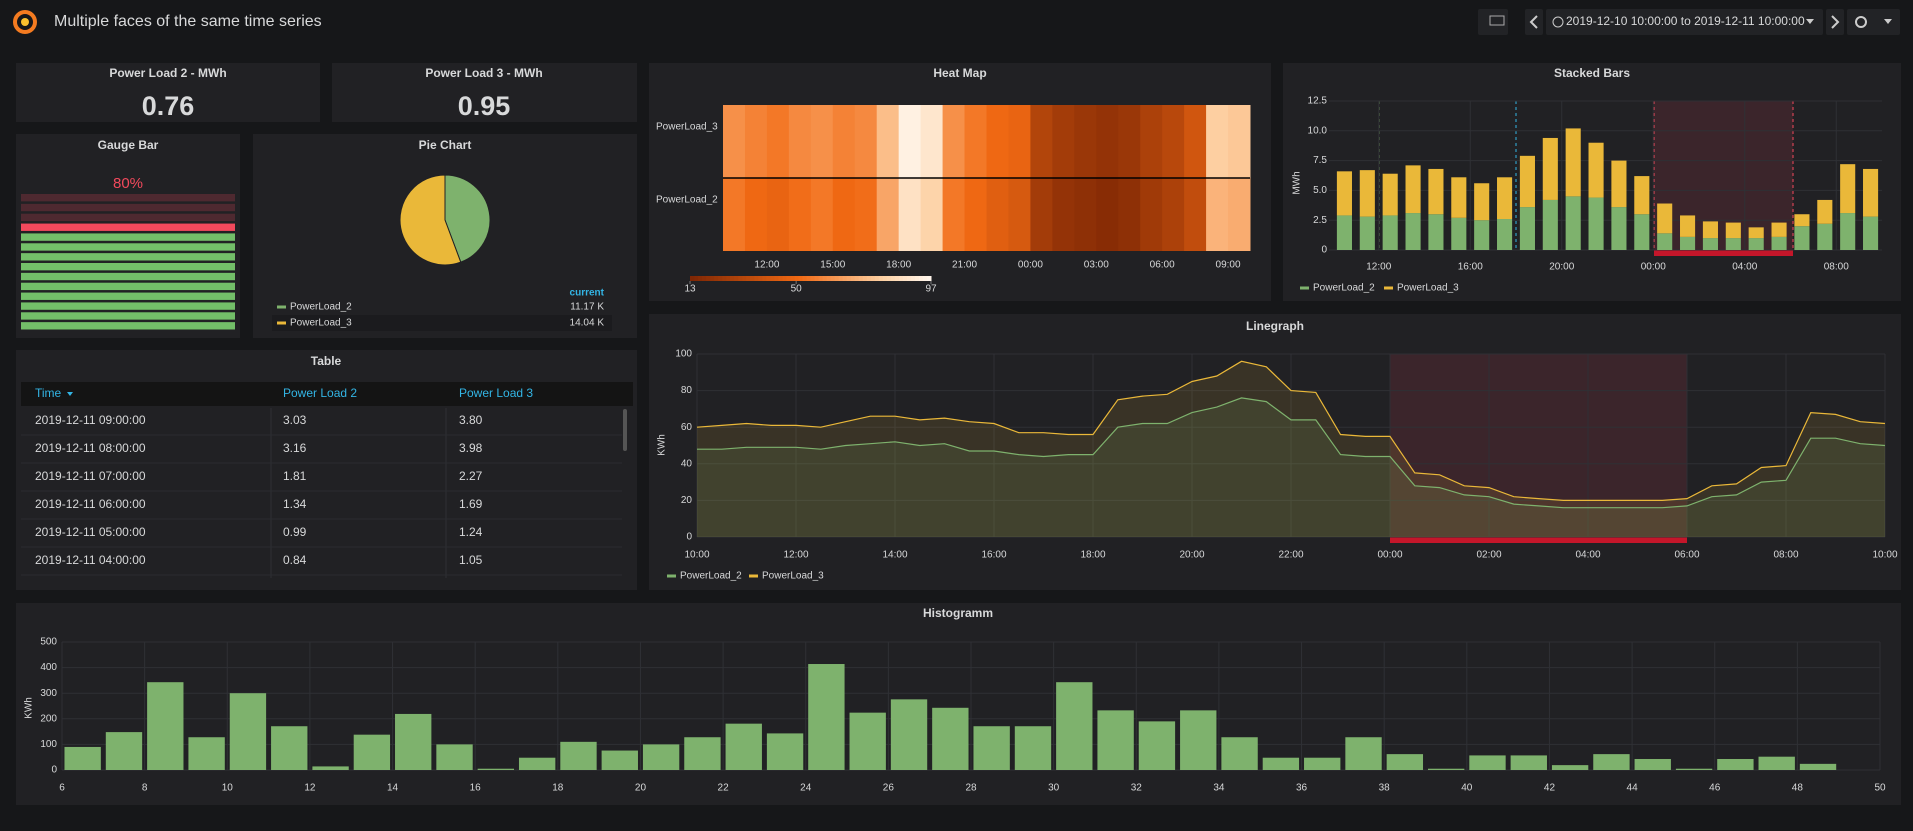 This screenshot has width=1913, height=831. Describe the element at coordinates (393, 788) in the screenshot. I see `x-tick-label: 14` at that location.